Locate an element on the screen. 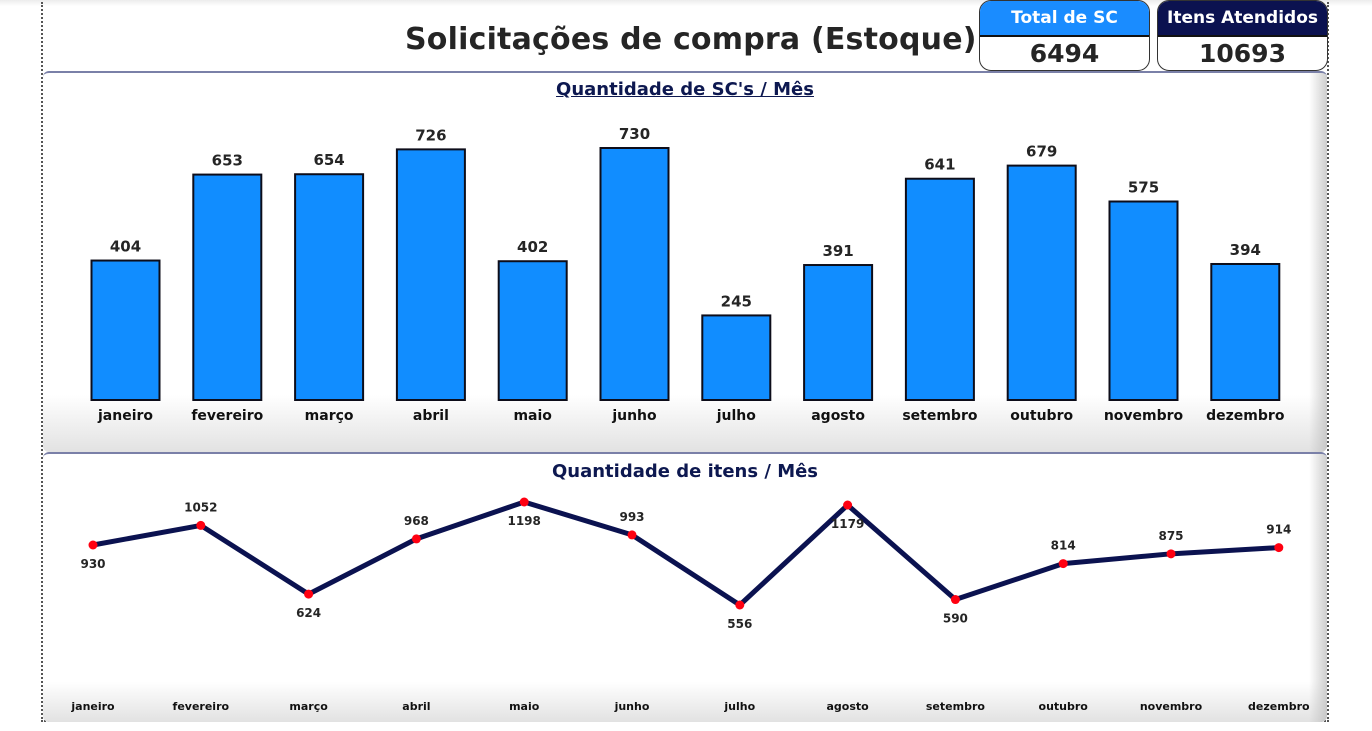 The width and height of the screenshot is (1372, 731). bar-fevereiro: 653 is located at coordinates (227, 276).